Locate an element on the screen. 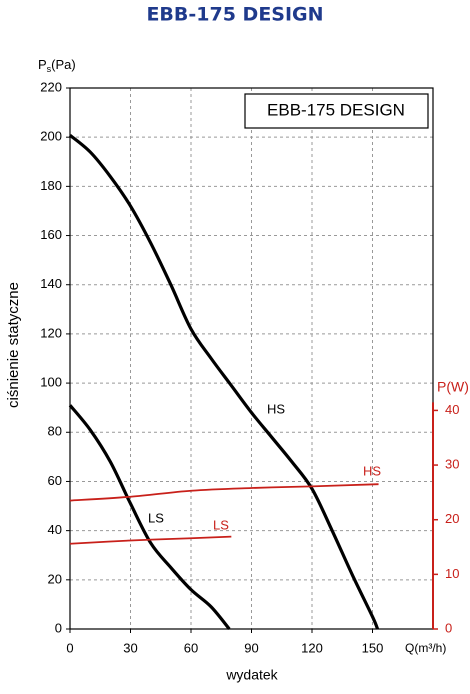 The image size is (470, 694). y-unit-text: (Pa) is located at coordinates (63, 64).